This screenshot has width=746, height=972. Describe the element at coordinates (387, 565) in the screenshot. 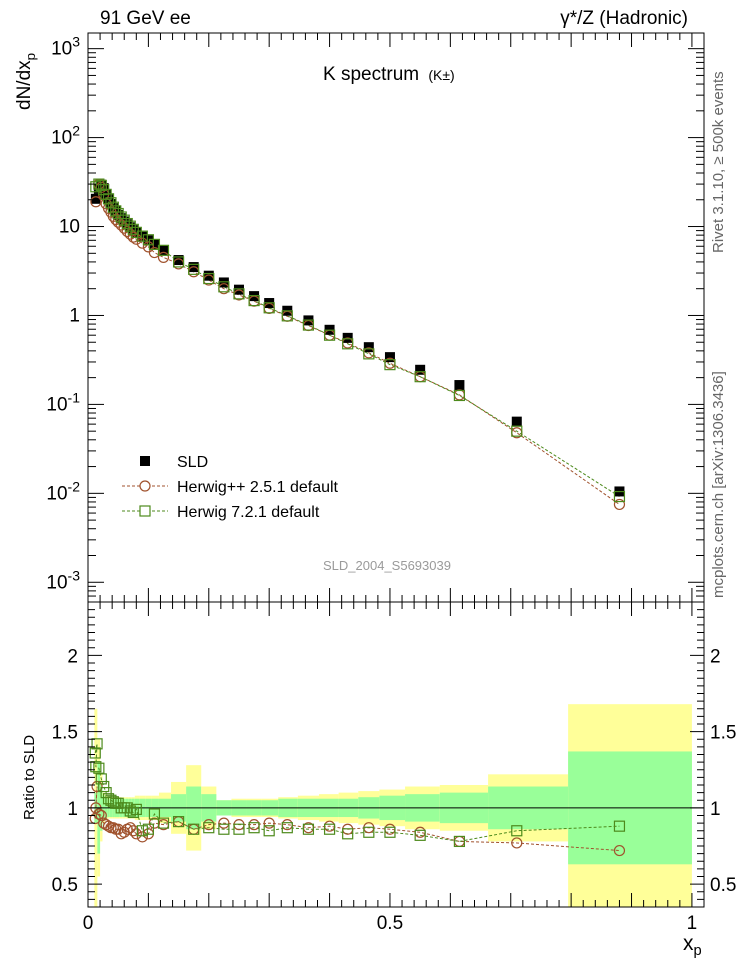

I see `analysis-tag: SLD_2004_S5693039` at that location.